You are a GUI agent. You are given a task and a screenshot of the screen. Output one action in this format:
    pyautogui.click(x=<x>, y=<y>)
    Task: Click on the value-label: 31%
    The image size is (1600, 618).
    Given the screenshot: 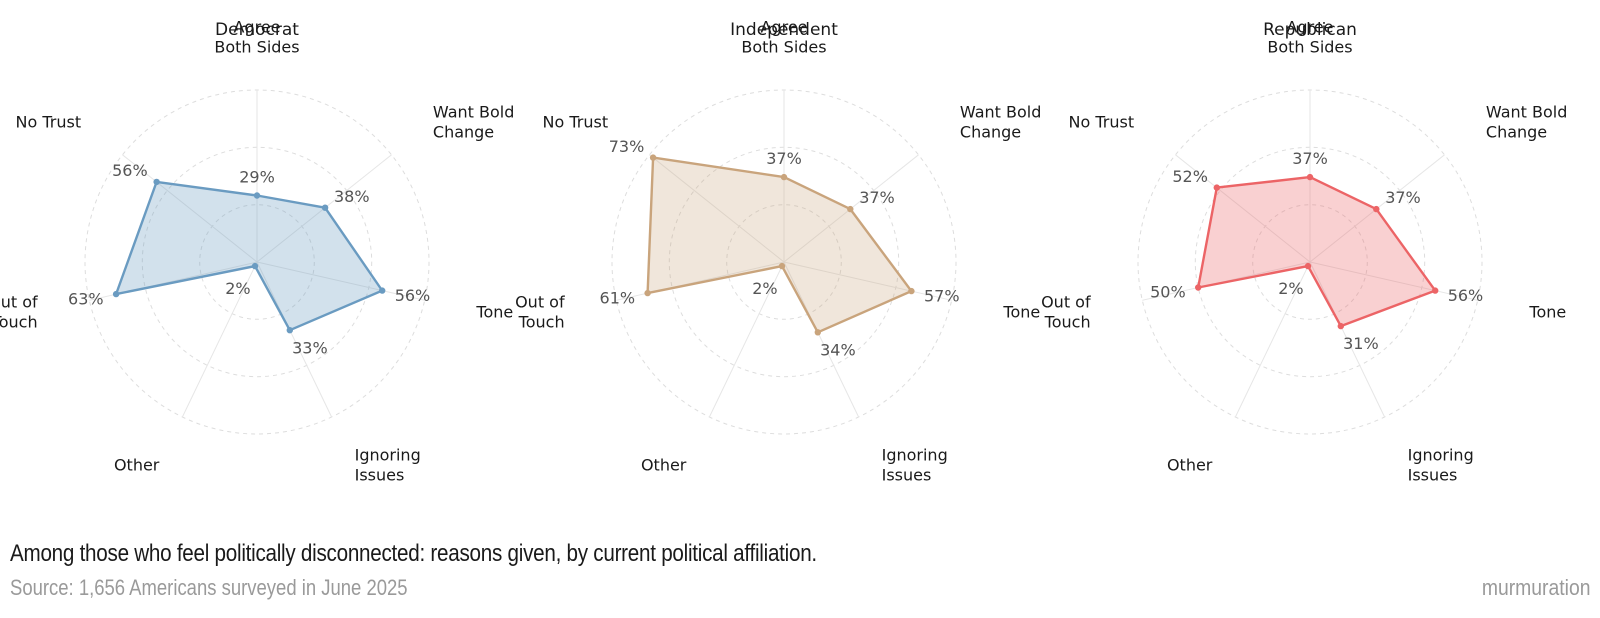 What is the action you would take?
    pyautogui.click(x=1361, y=343)
    